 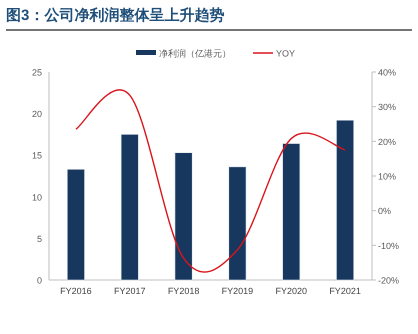 I want to click on y2-tick-label: 20%, so click(x=387, y=141).